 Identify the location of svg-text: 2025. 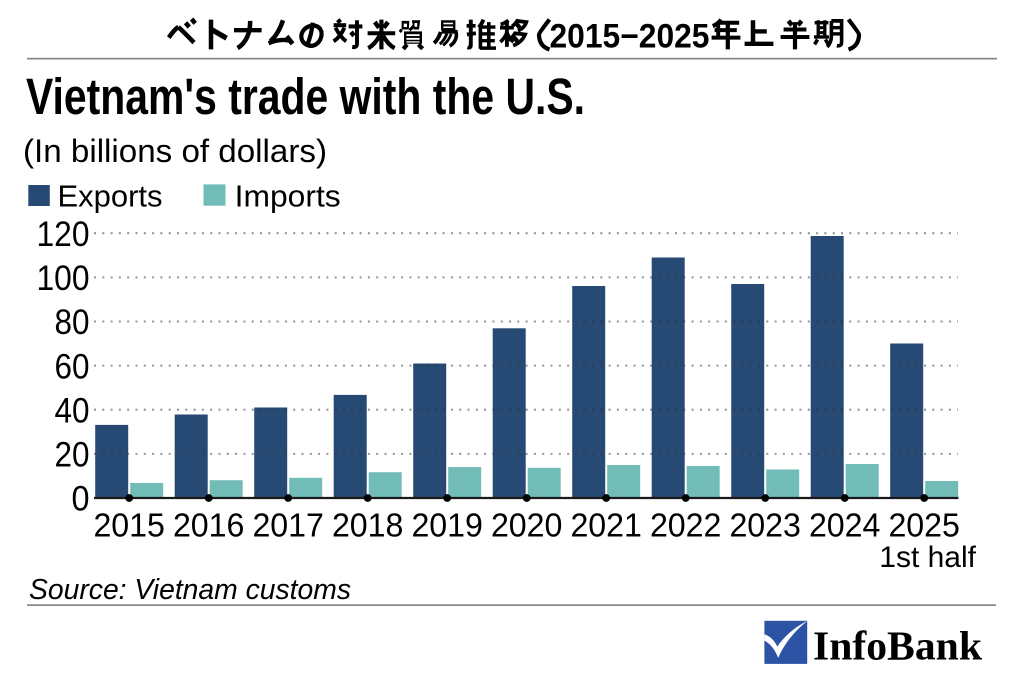
(924, 525).